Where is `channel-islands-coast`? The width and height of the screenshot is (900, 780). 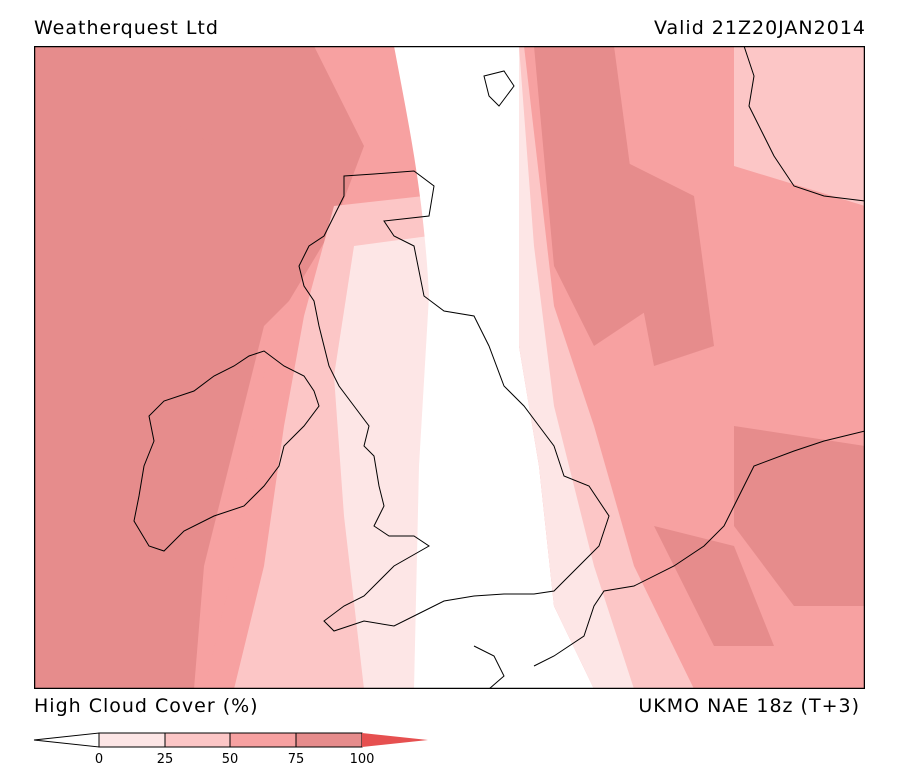 channel-islands-coast is located at coordinates (489, 667).